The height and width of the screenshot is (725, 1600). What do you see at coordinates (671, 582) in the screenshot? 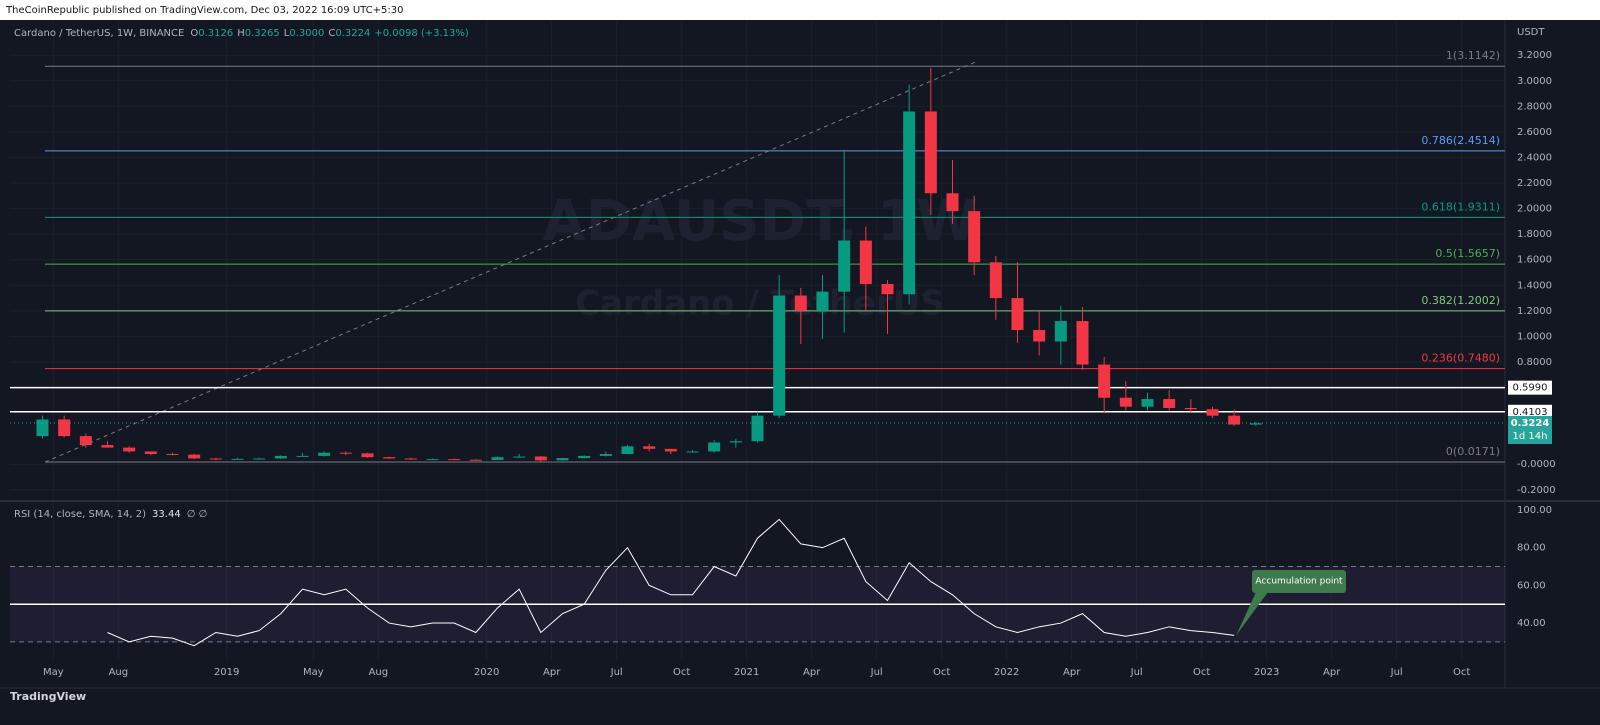
I see `rsi-line` at bounding box center [671, 582].